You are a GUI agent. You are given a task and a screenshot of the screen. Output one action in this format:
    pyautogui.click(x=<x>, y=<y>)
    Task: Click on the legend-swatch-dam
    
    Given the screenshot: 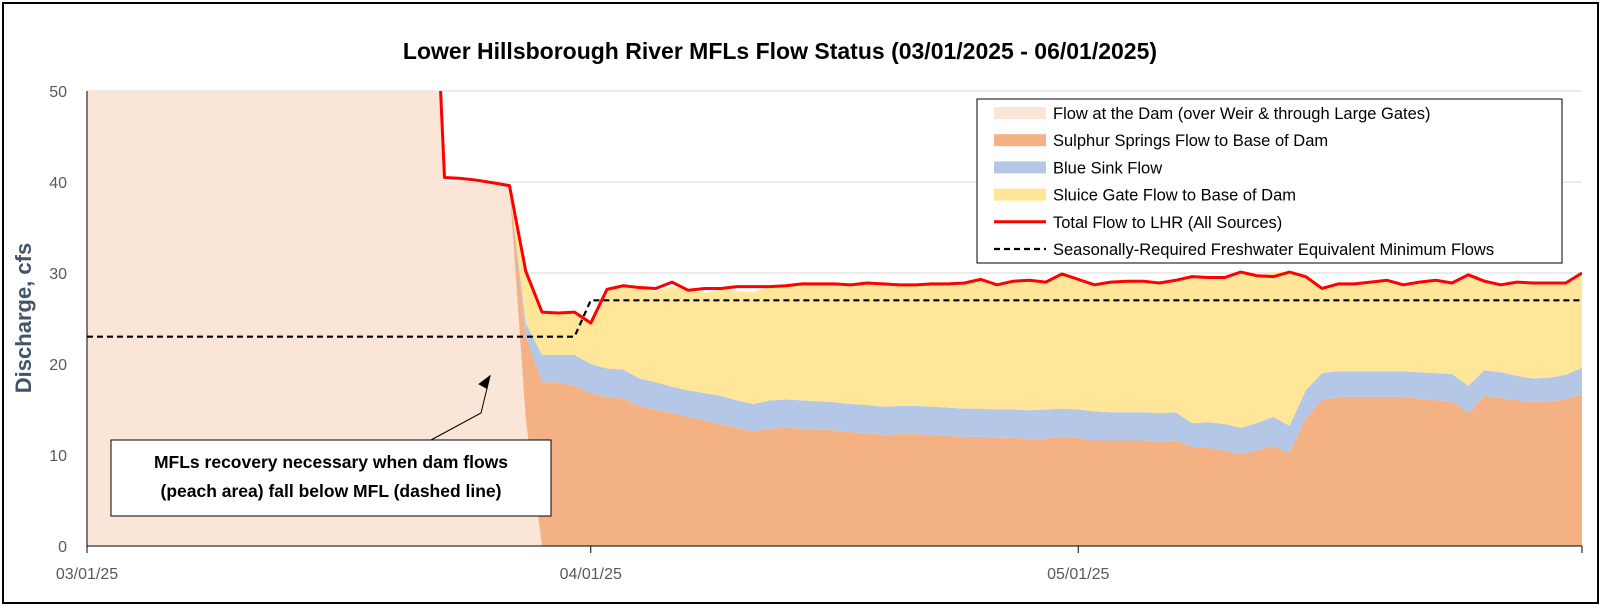 What is the action you would take?
    pyautogui.click(x=1020, y=113)
    